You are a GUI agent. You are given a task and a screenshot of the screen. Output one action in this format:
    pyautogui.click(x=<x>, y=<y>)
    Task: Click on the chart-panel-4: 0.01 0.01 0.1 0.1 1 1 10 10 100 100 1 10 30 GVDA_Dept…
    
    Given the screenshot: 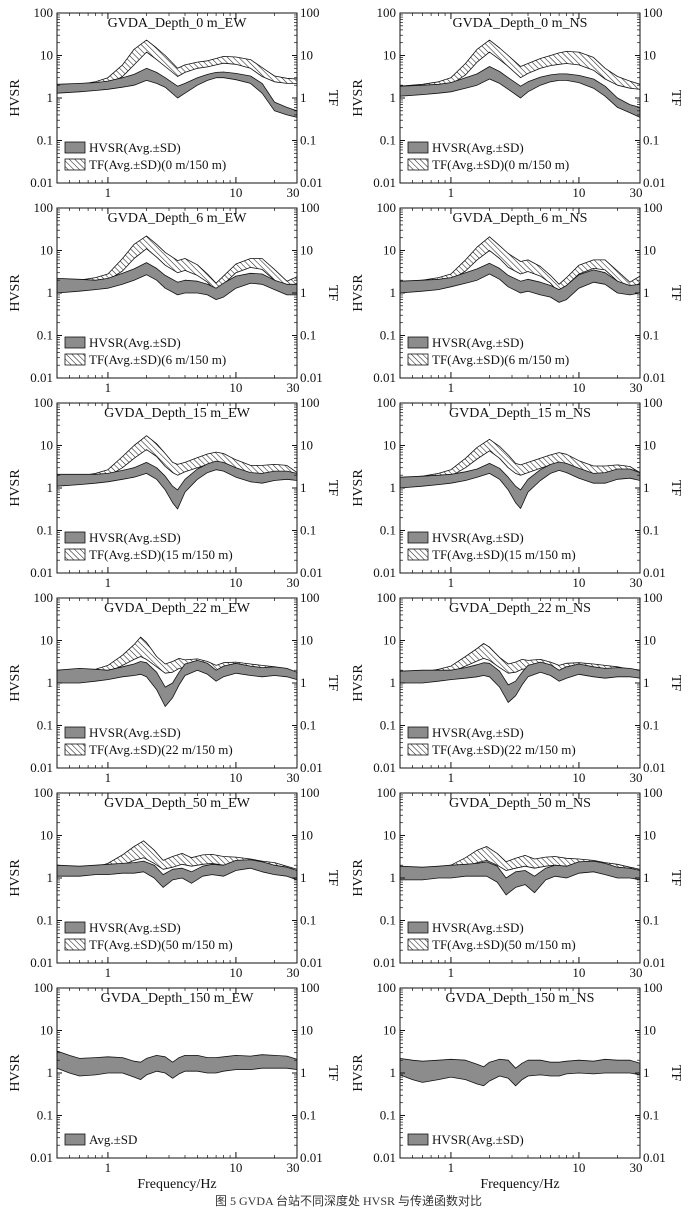 What is the action you would take?
    pyautogui.click(x=517, y=297)
    